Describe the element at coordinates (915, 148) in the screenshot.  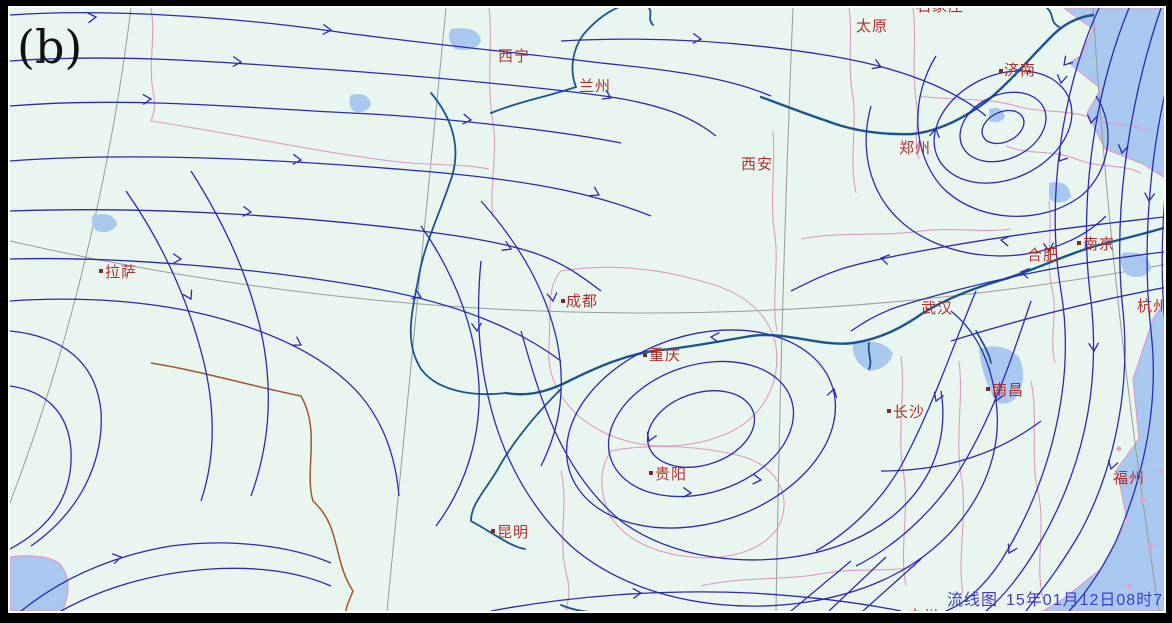
I see `city-label-zhengzhou: 郑州` at that location.